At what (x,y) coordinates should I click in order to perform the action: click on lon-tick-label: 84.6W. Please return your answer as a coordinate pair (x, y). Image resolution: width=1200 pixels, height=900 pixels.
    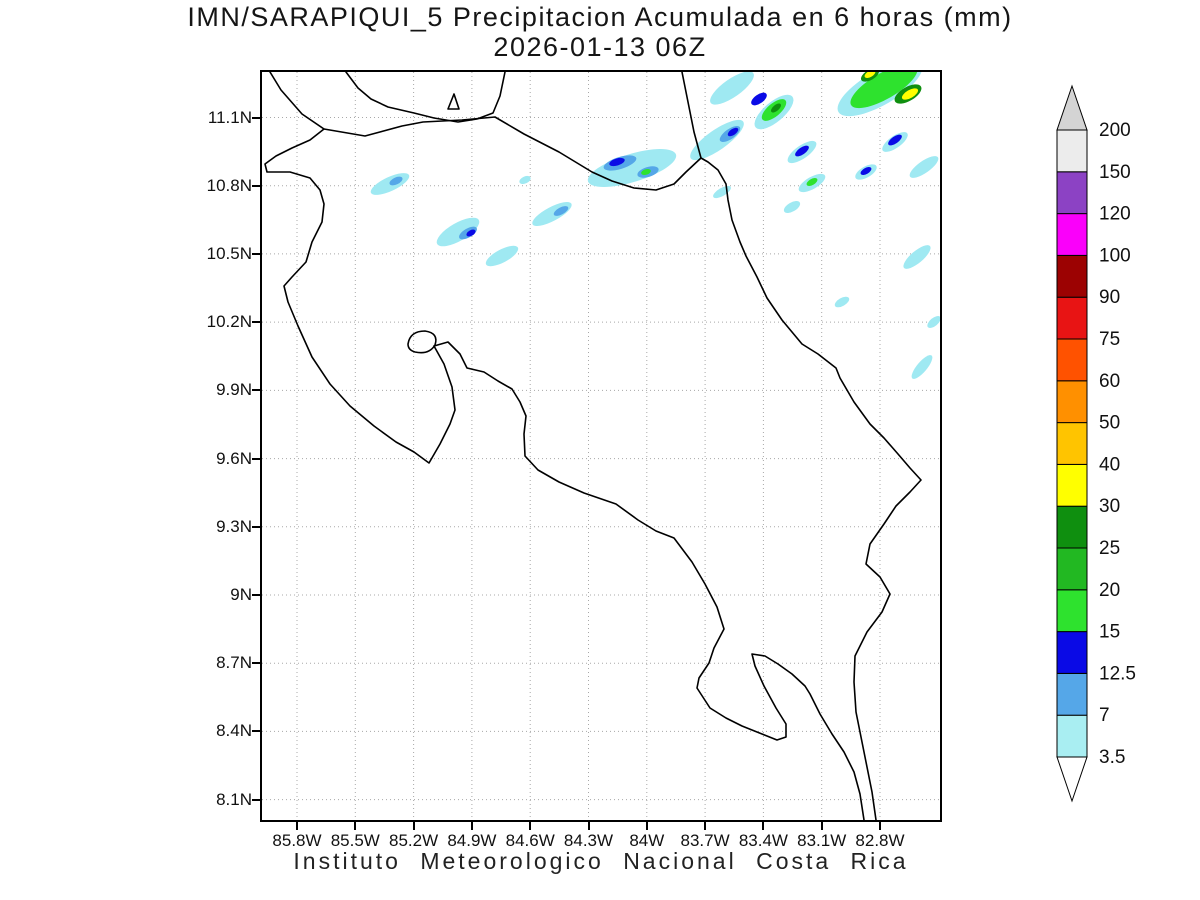
    Looking at the image, I should click on (530, 840).